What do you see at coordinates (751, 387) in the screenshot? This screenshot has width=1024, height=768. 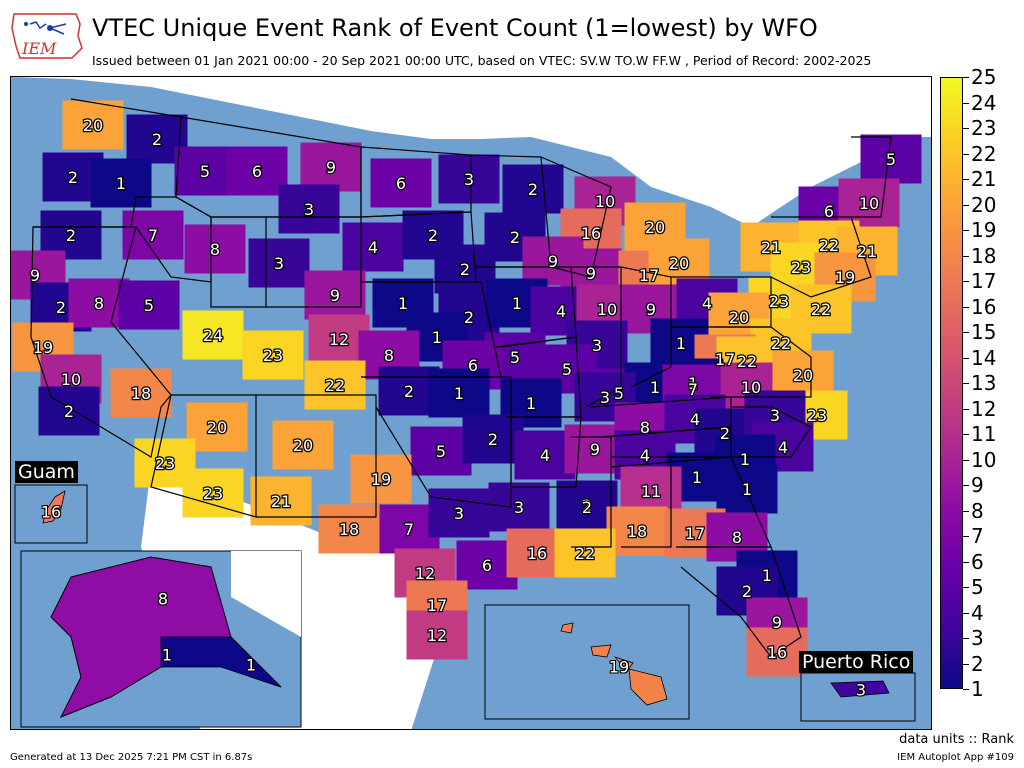 I see `wfo-rank-label: 10` at bounding box center [751, 387].